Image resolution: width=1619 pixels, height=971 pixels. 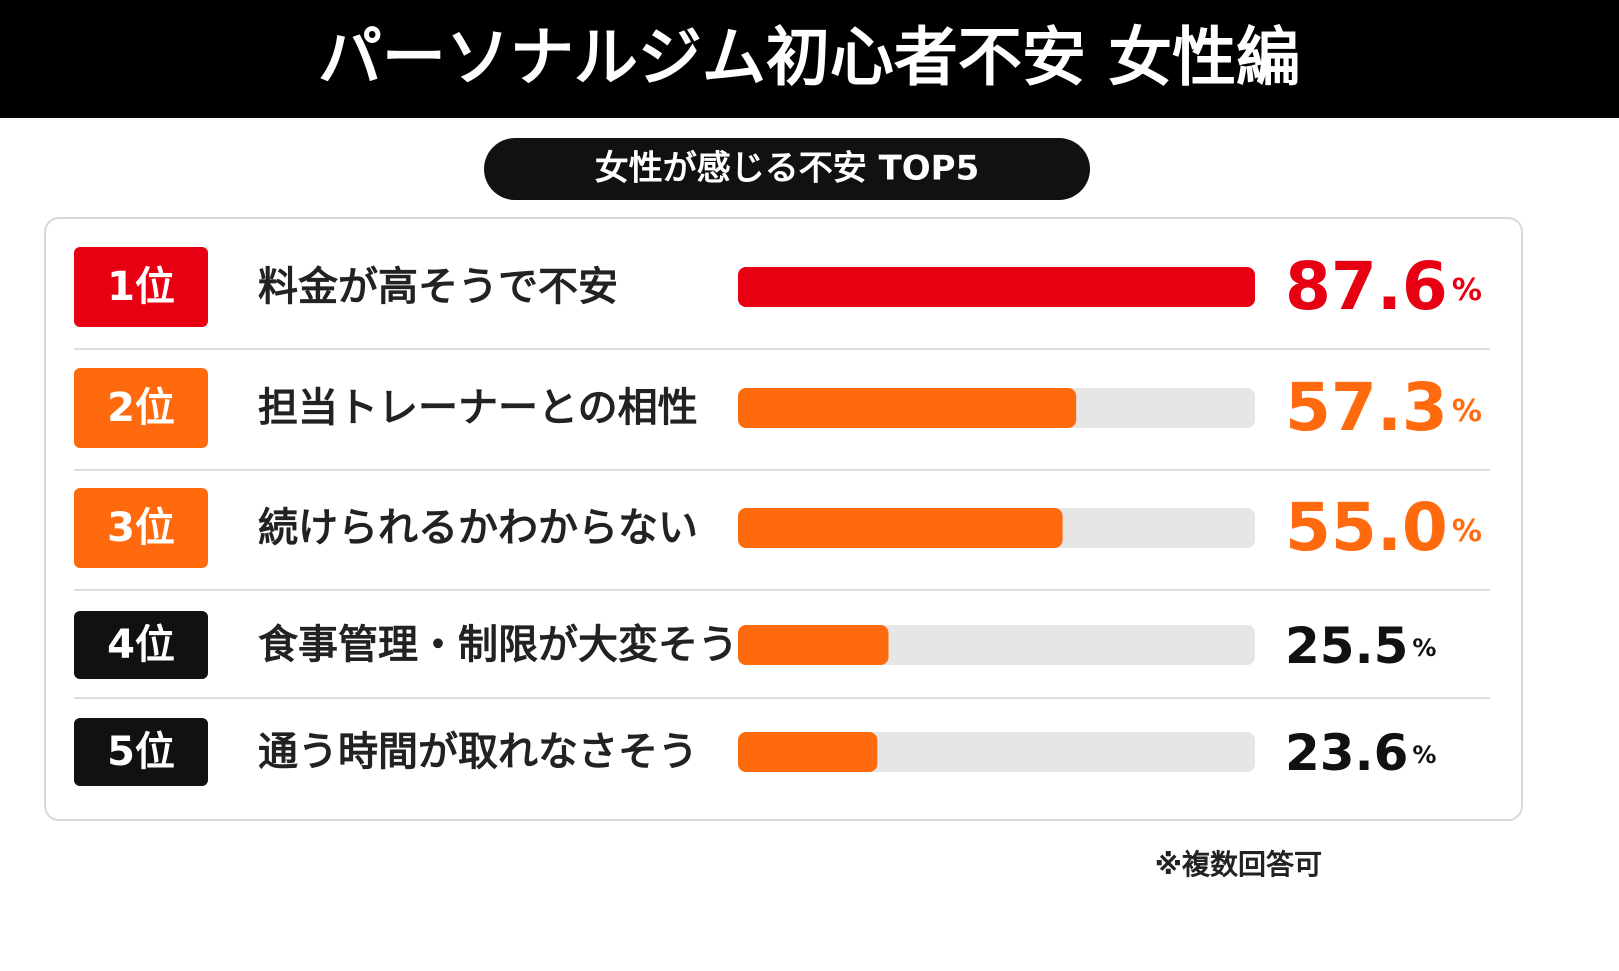 I want to click on header-bar, so click(x=809, y=59).